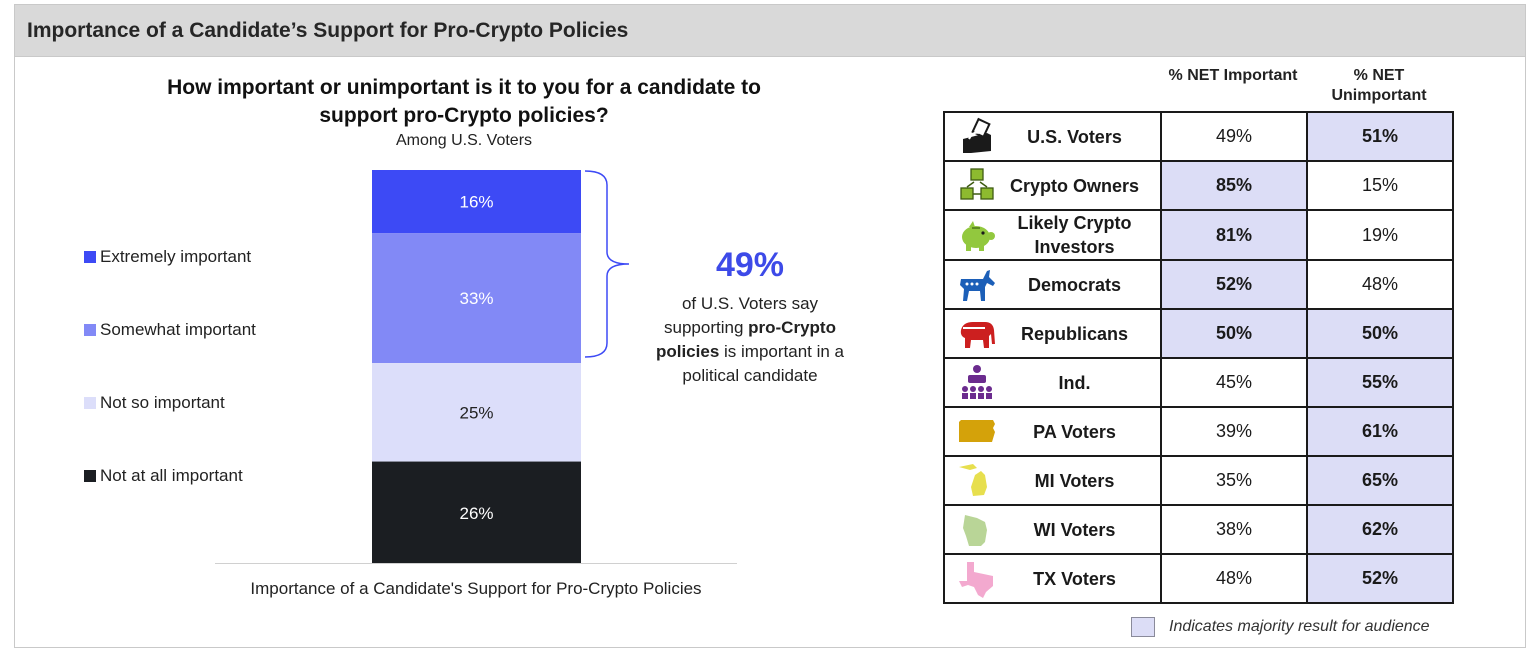 This screenshot has width=1531, height=655. I want to click on elephant-icon, so click(977, 334).